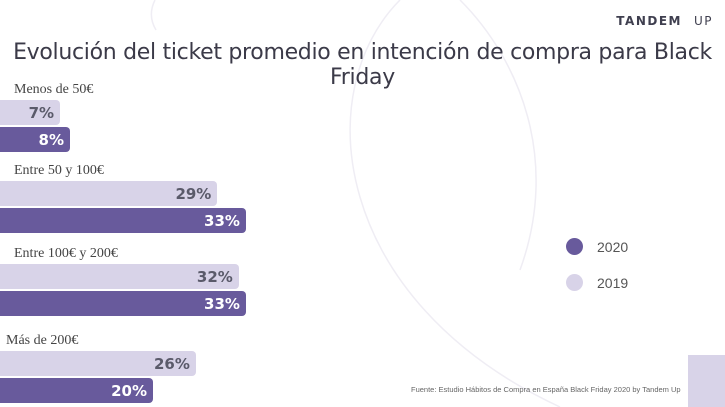 The image size is (725, 407). I want to click on value-label-2019: 7%, so click(41, 112).